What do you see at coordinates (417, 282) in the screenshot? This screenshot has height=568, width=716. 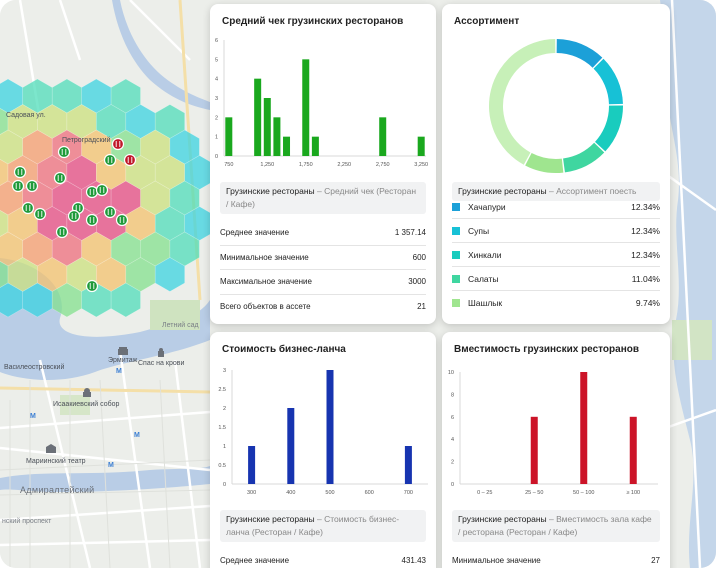 I see `stat-value: 3000` at bounding box center [417, 282].